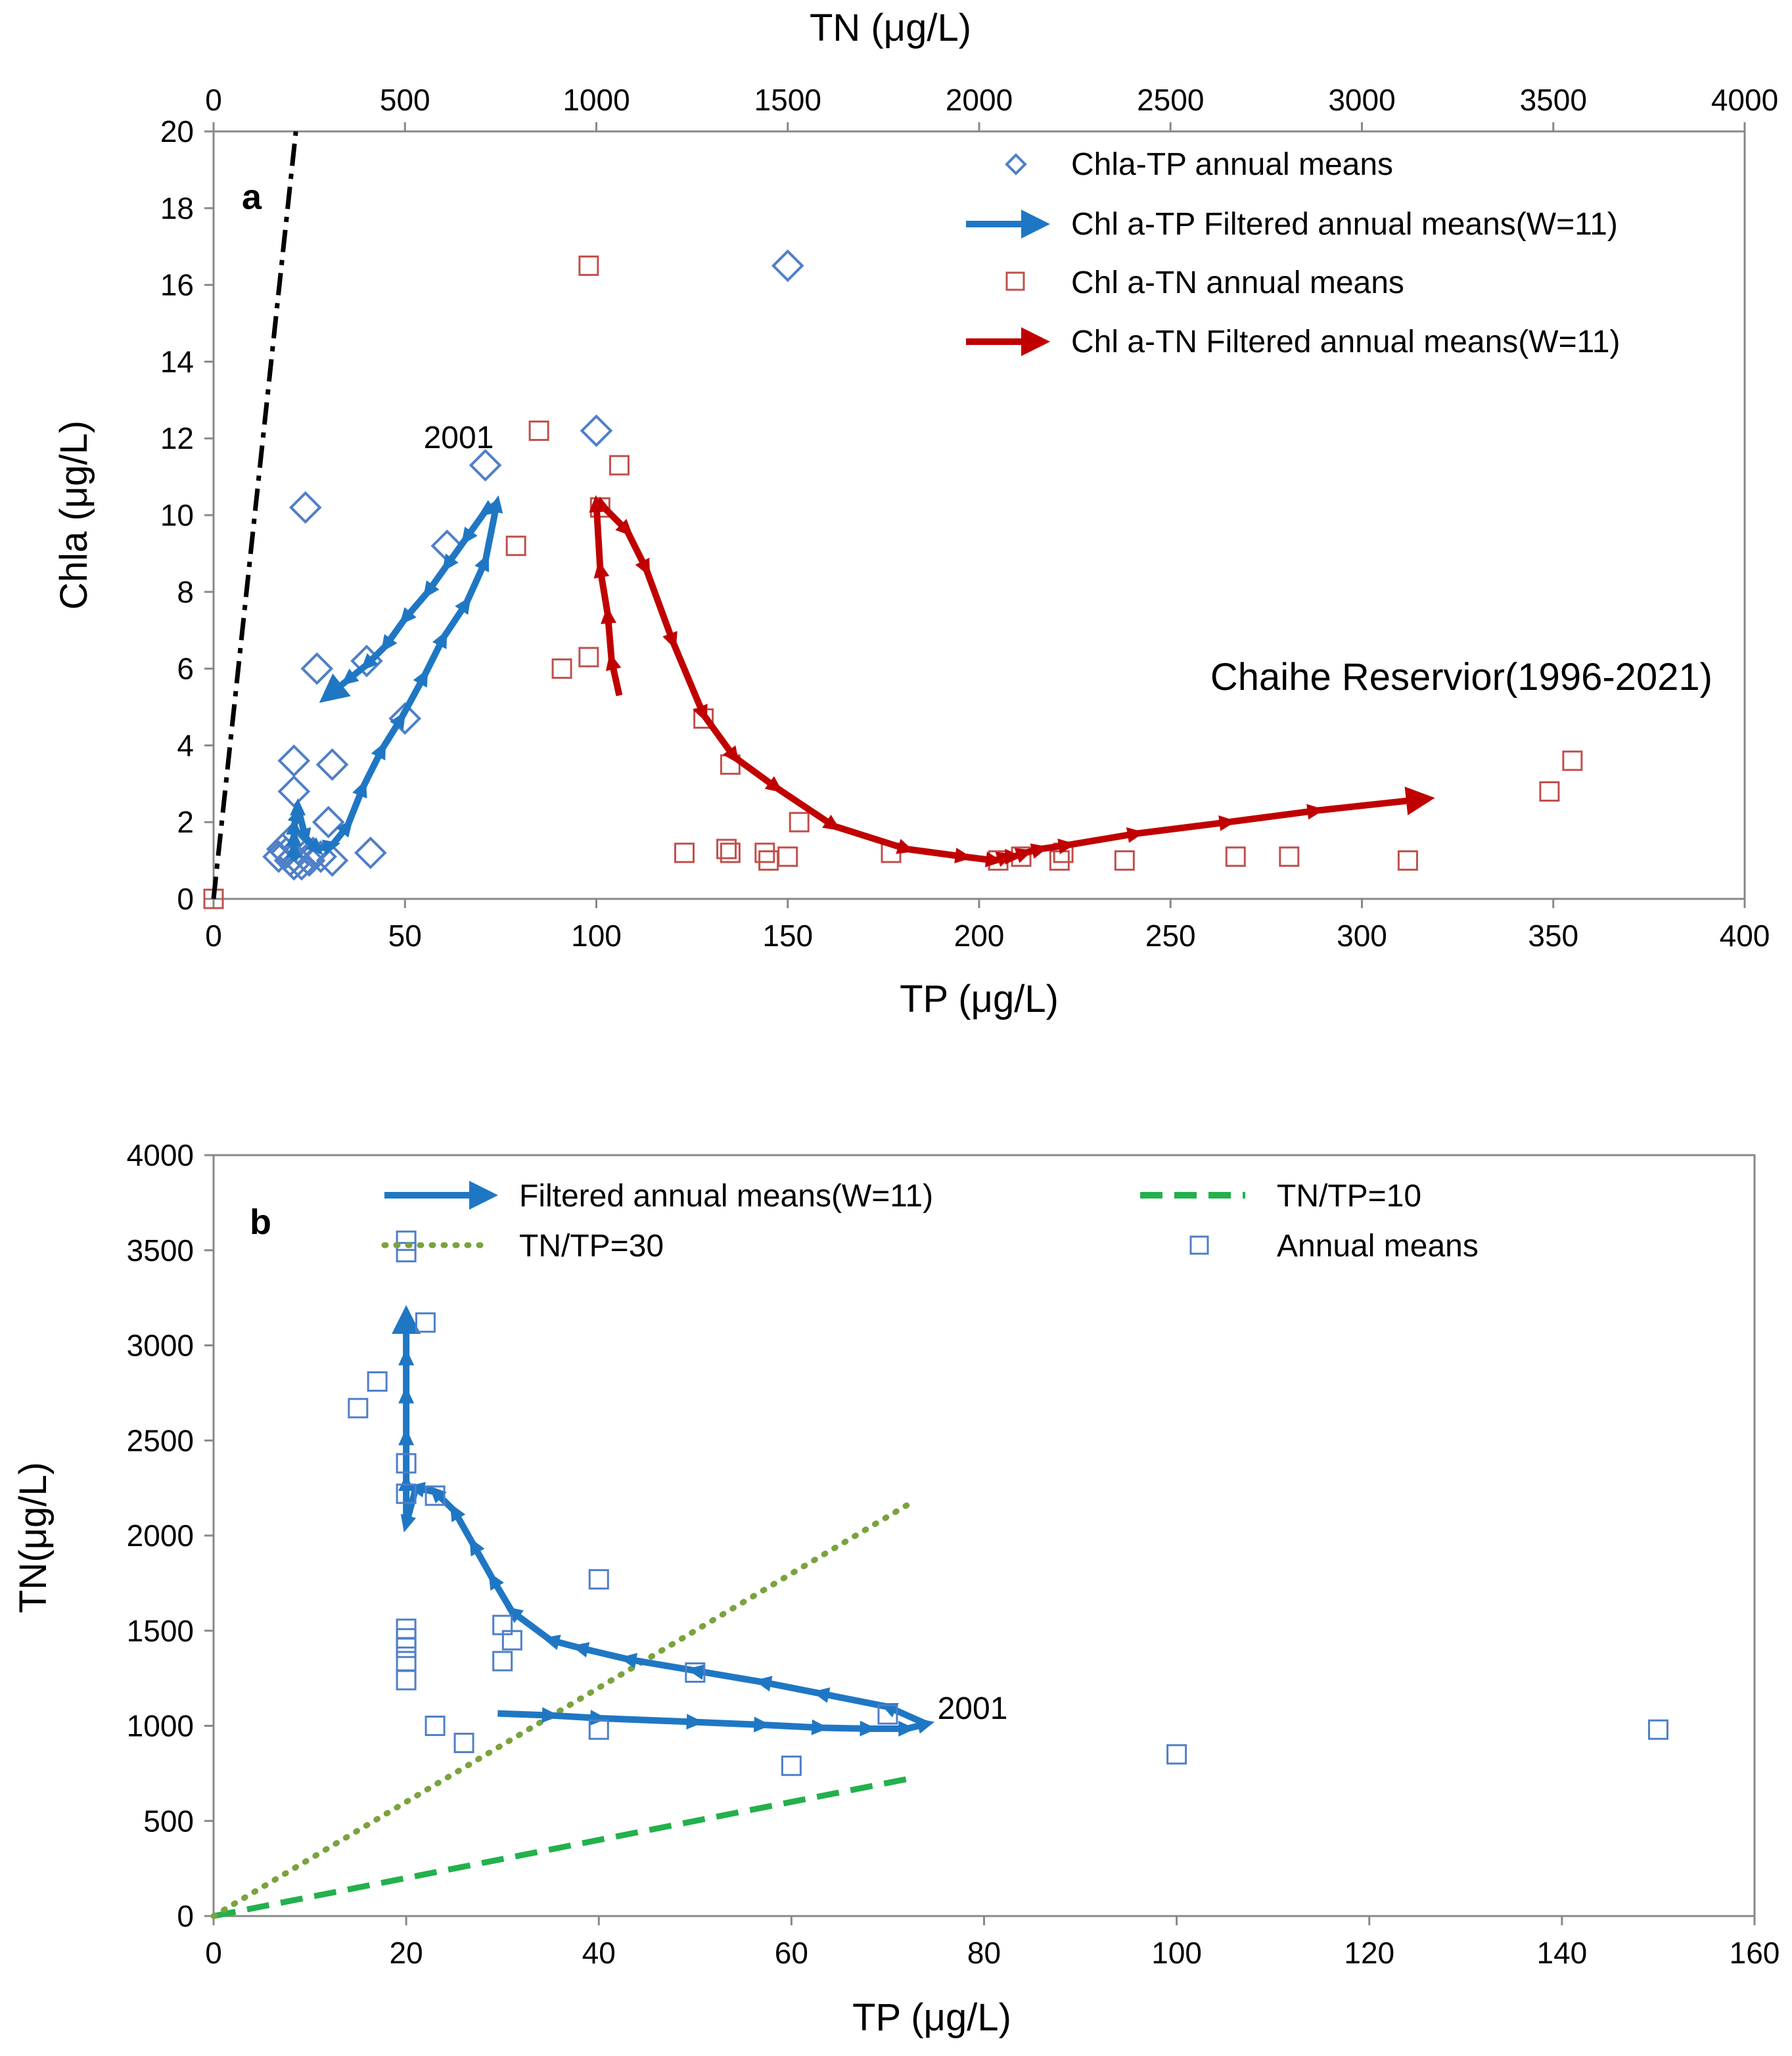 This screenshot has height=2056, width=1792. Describe the element at coordinates (596, 936) in the screenshot. I see `x-tick-label: 100` at that location.